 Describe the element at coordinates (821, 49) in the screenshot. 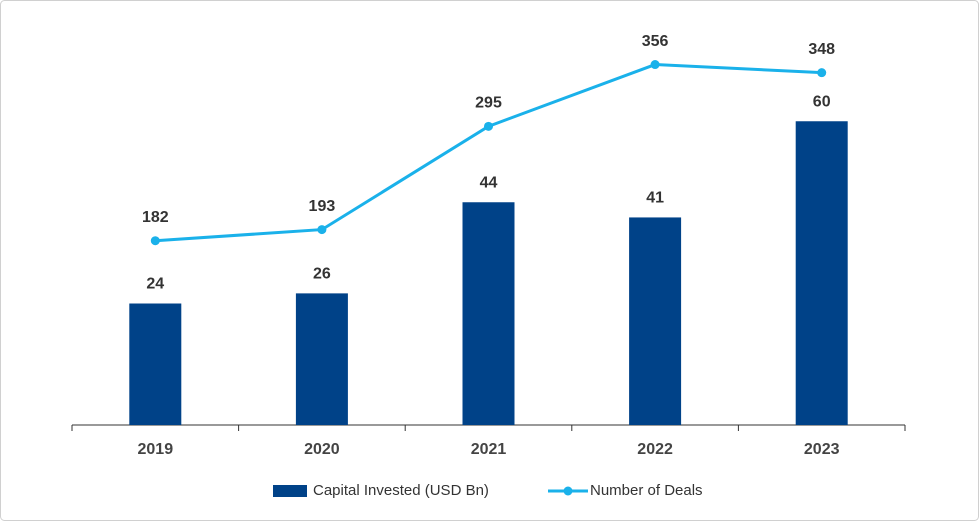

I see `data-label: 348` at that location.